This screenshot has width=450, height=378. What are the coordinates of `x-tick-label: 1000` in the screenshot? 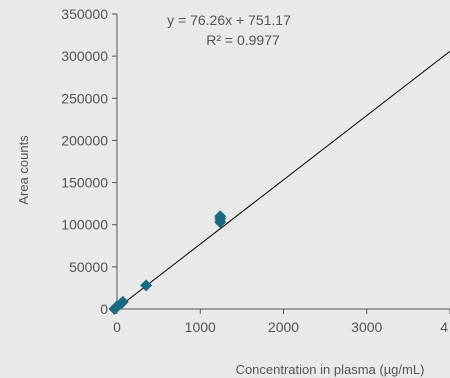 It's located at (200, 327).